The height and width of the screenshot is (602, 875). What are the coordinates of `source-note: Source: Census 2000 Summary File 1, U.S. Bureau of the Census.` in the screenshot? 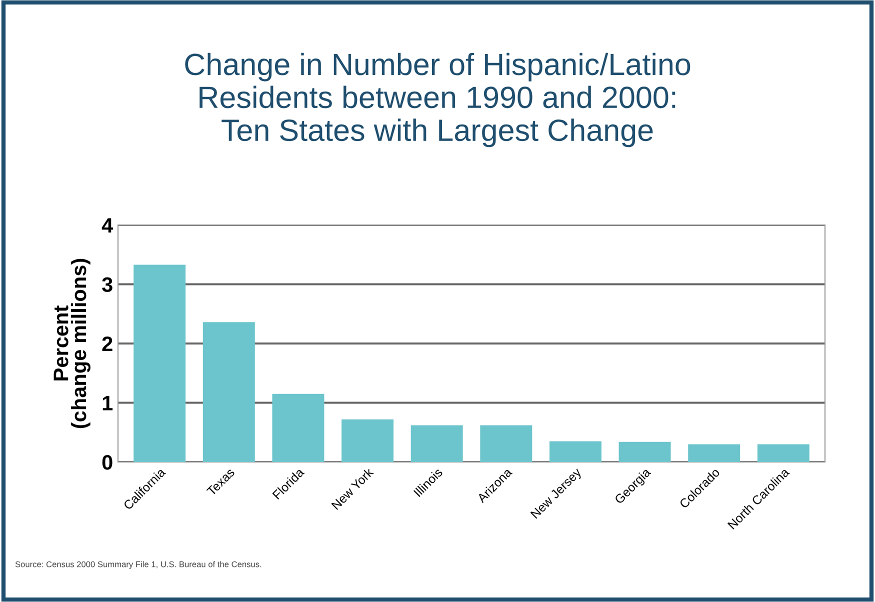 It's located at (138, 565).